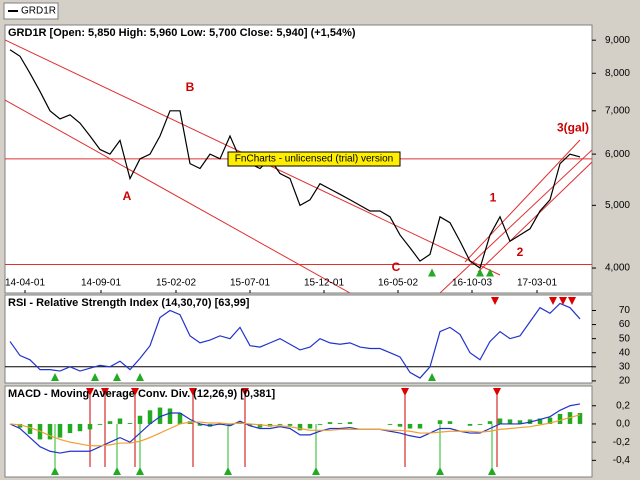 This screenshot has width=640, height=480. I want to click on annotation: 2, so click(520, 252).